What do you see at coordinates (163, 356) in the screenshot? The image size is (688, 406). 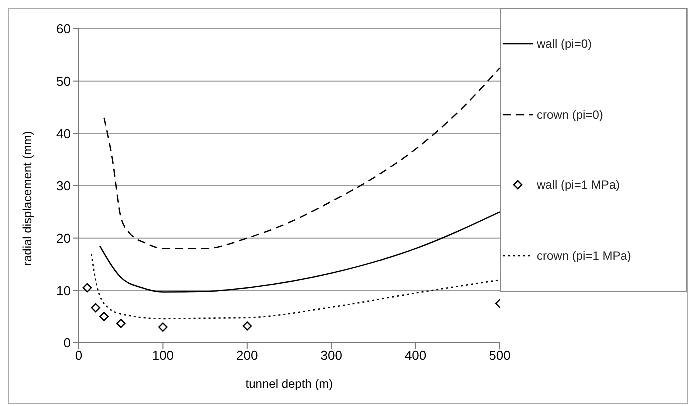 I see `x-tick-label: 100` at bounding box center [163, 356].